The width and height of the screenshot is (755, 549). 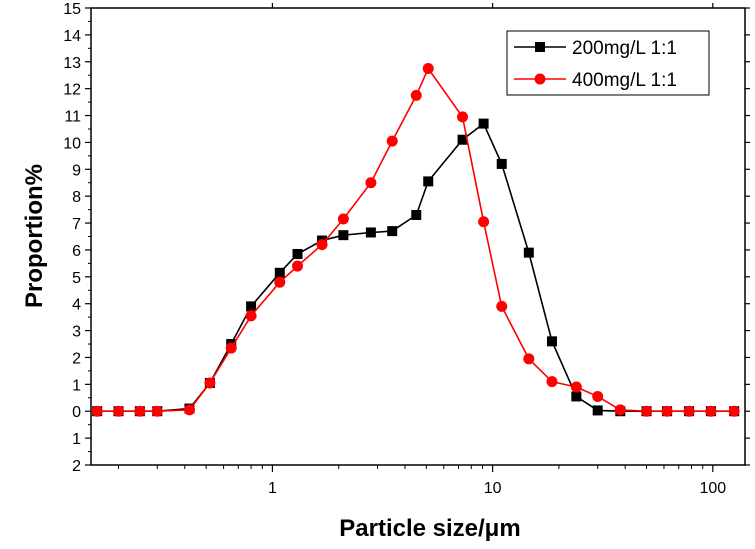 What do you see at coordinates (72, 36) in the screenshot?
I see `y-tick-label: 14` at bounding box center [72, 36].